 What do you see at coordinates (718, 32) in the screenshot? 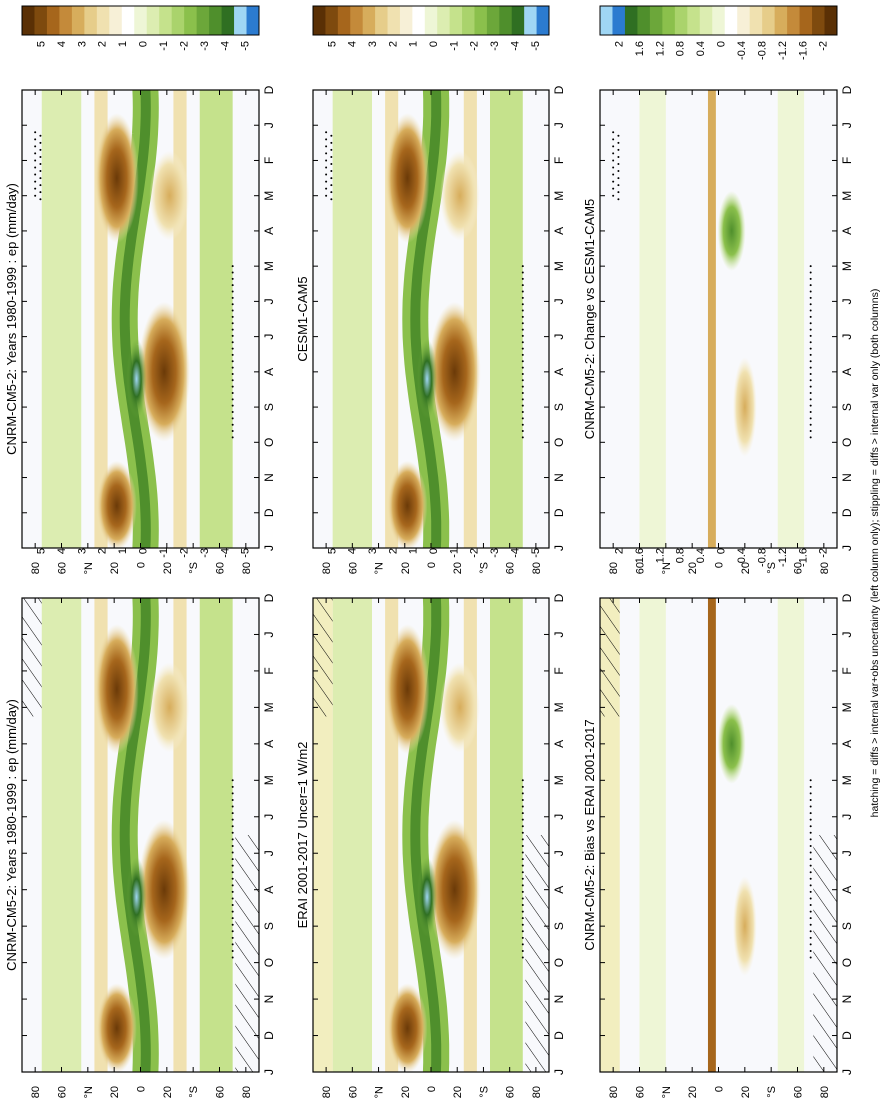
I see `colorbar: 2 1.6 1.2 0.8 0.4 0 -0.4 -0.8 -1.2 -1.6 -2` at bounding box center [718, 32].